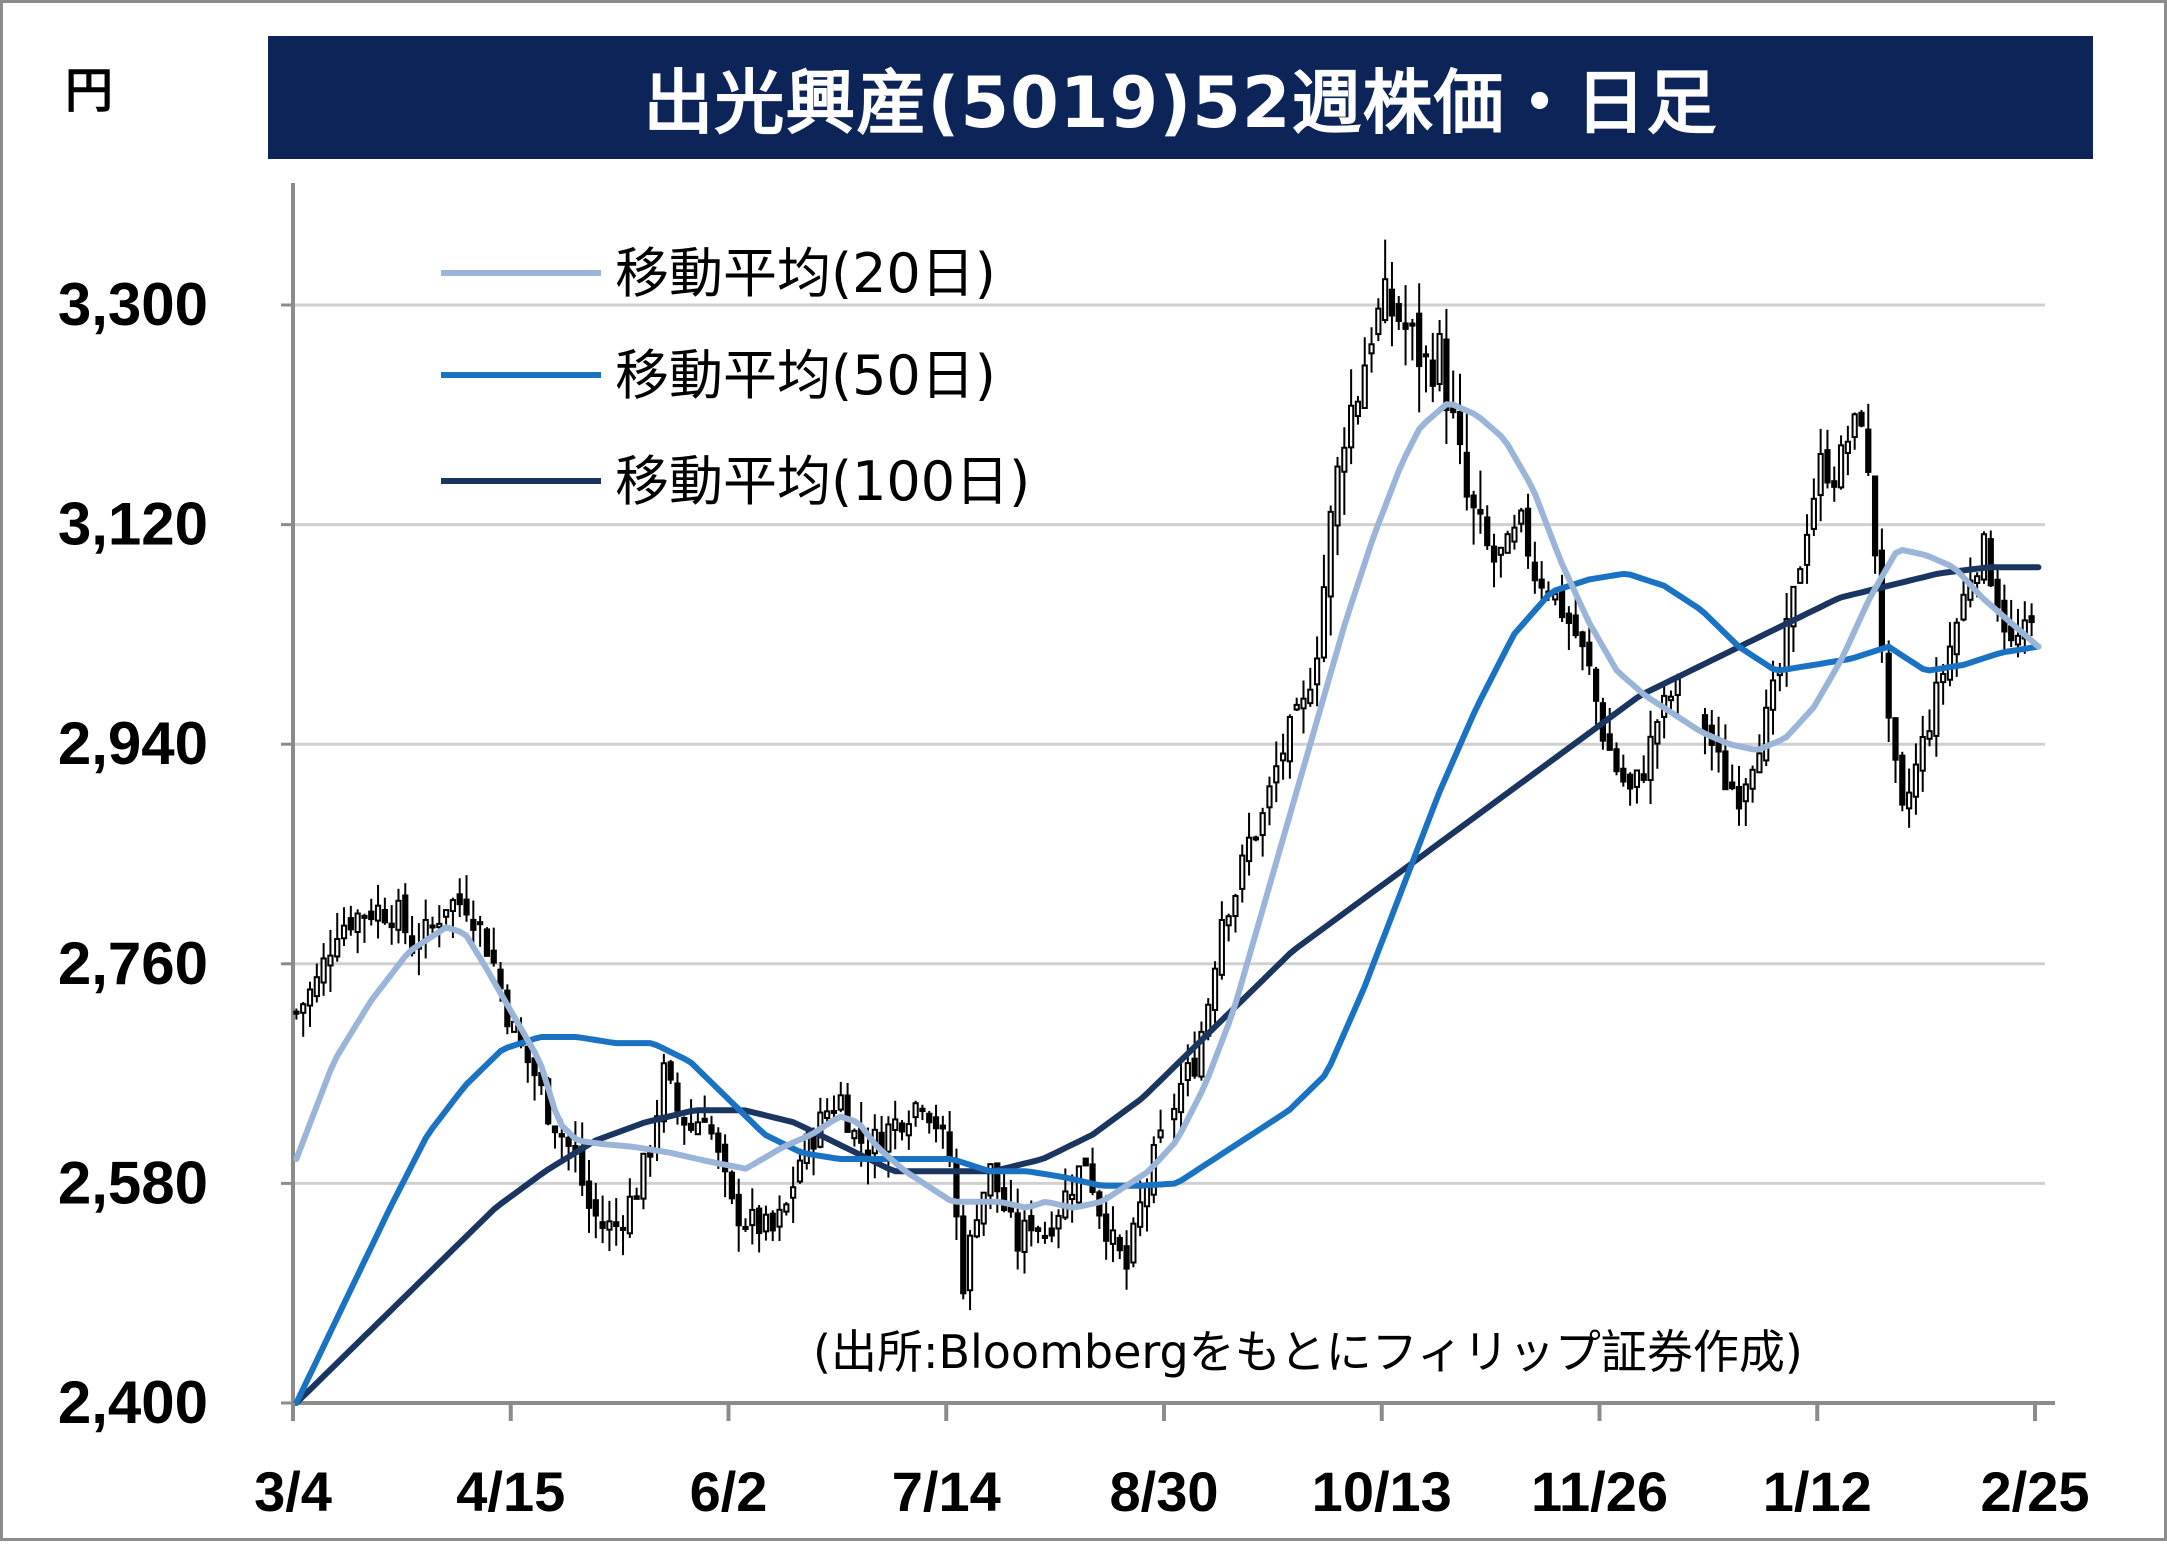 Image resolution: width=2167 pixels, height=1544 pixels. What do you see at coordinates (1817, 1491) in the screenshot?
I see `x-tick-label: 1/12` at bounding box center [1817, 1491].